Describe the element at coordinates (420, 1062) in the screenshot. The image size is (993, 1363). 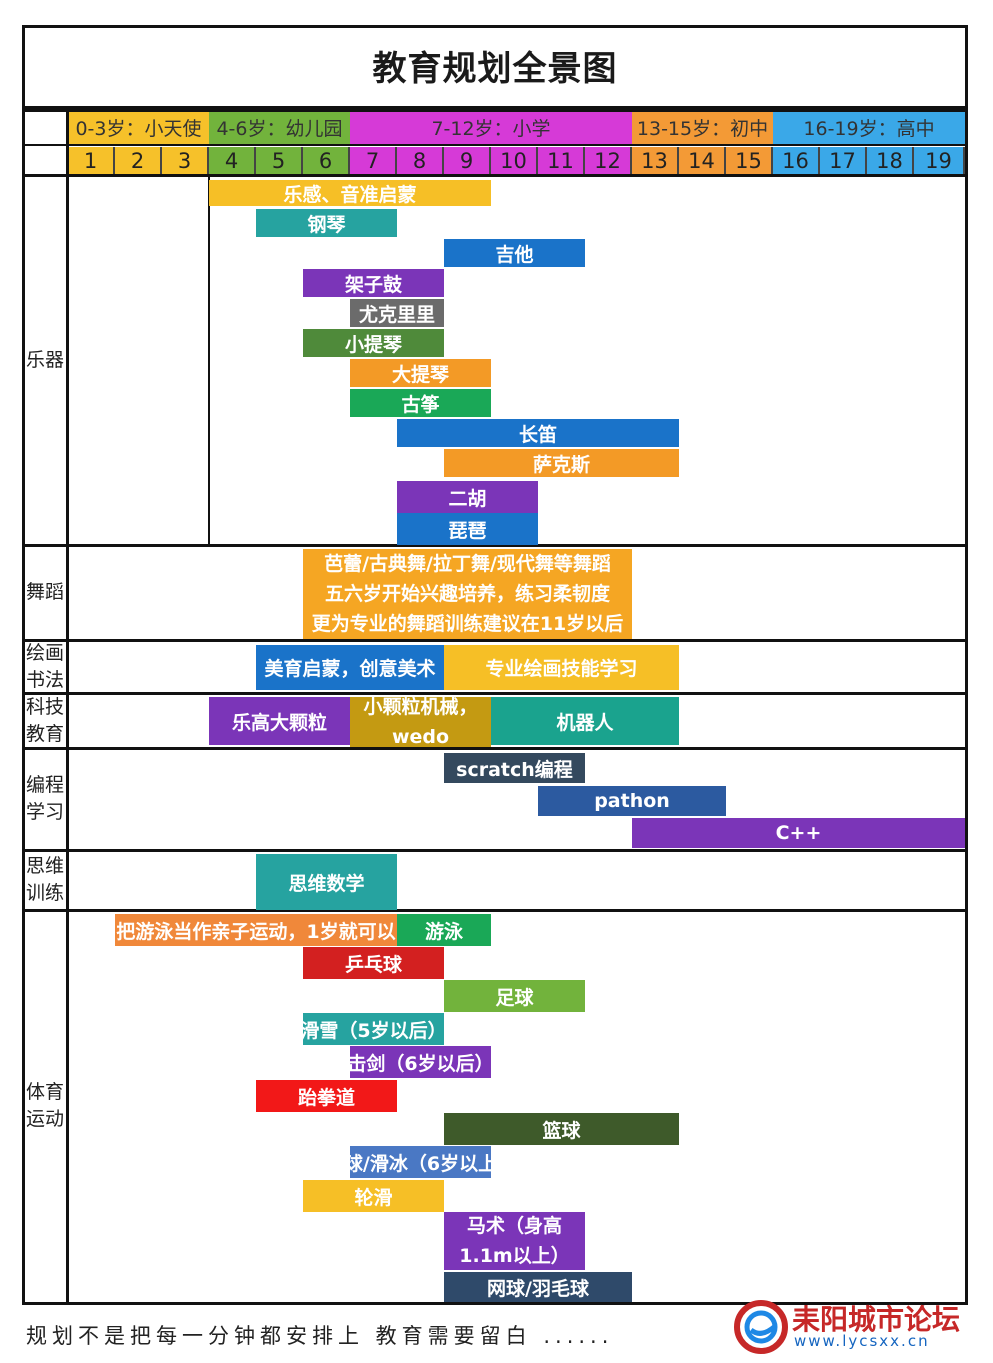
I see `activity-bar: 击剑（6岁以后）` at that location.